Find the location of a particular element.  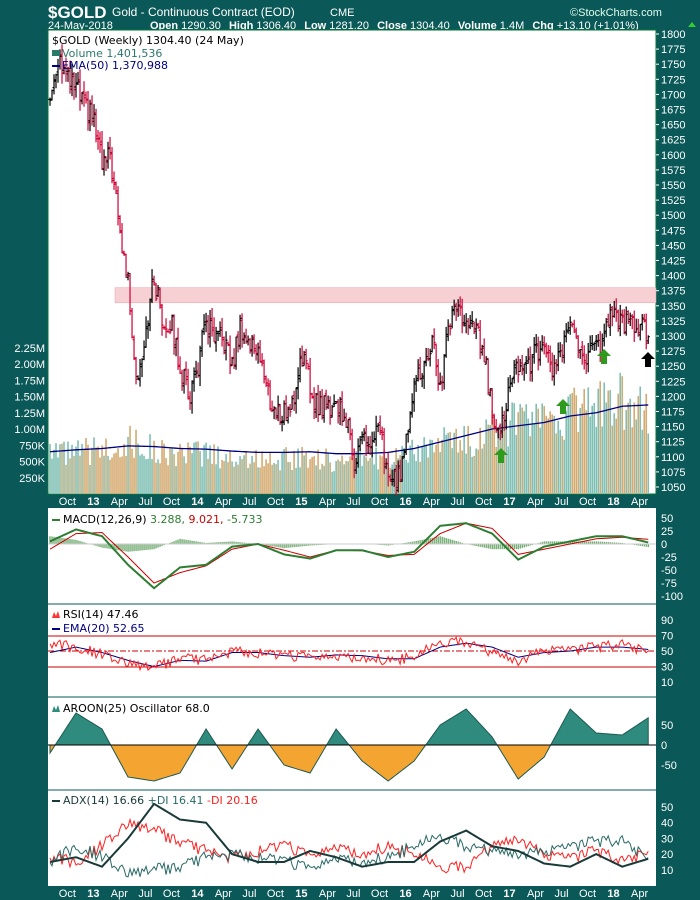

price-tick-label: 1525 is located at coordinates (673, 201).